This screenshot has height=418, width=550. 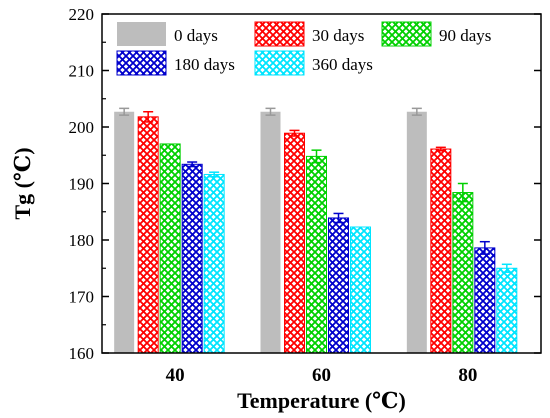 I want to click on legend-label: 180 days, so click(x=204, y=64).